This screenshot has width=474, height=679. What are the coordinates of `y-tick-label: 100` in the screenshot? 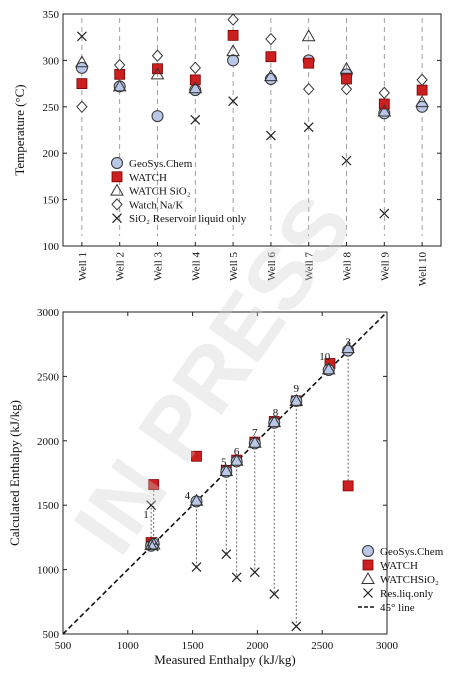 It's located at (51, 247).